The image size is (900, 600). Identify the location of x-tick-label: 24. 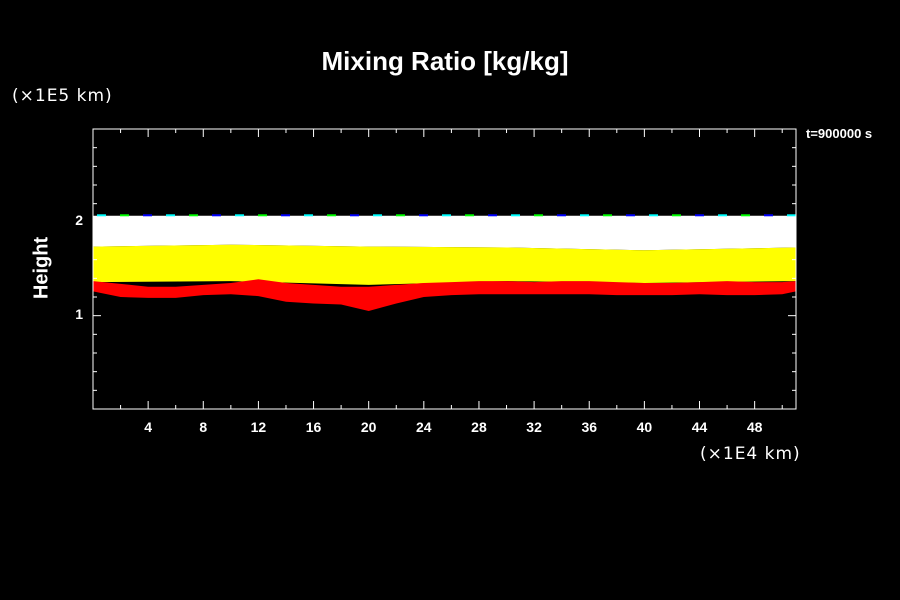
(424, 427).